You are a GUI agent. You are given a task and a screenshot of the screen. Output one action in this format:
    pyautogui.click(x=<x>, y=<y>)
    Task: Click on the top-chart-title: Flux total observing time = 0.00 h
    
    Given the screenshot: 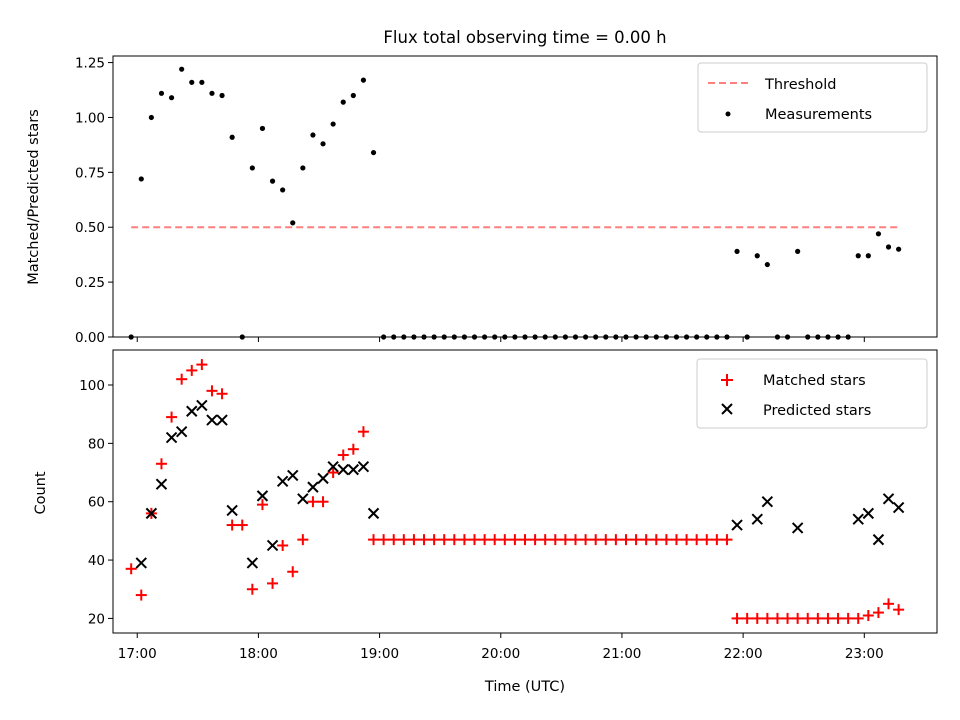 What is the action you would take?
    pyautogui.click(x=524, y=37)
    